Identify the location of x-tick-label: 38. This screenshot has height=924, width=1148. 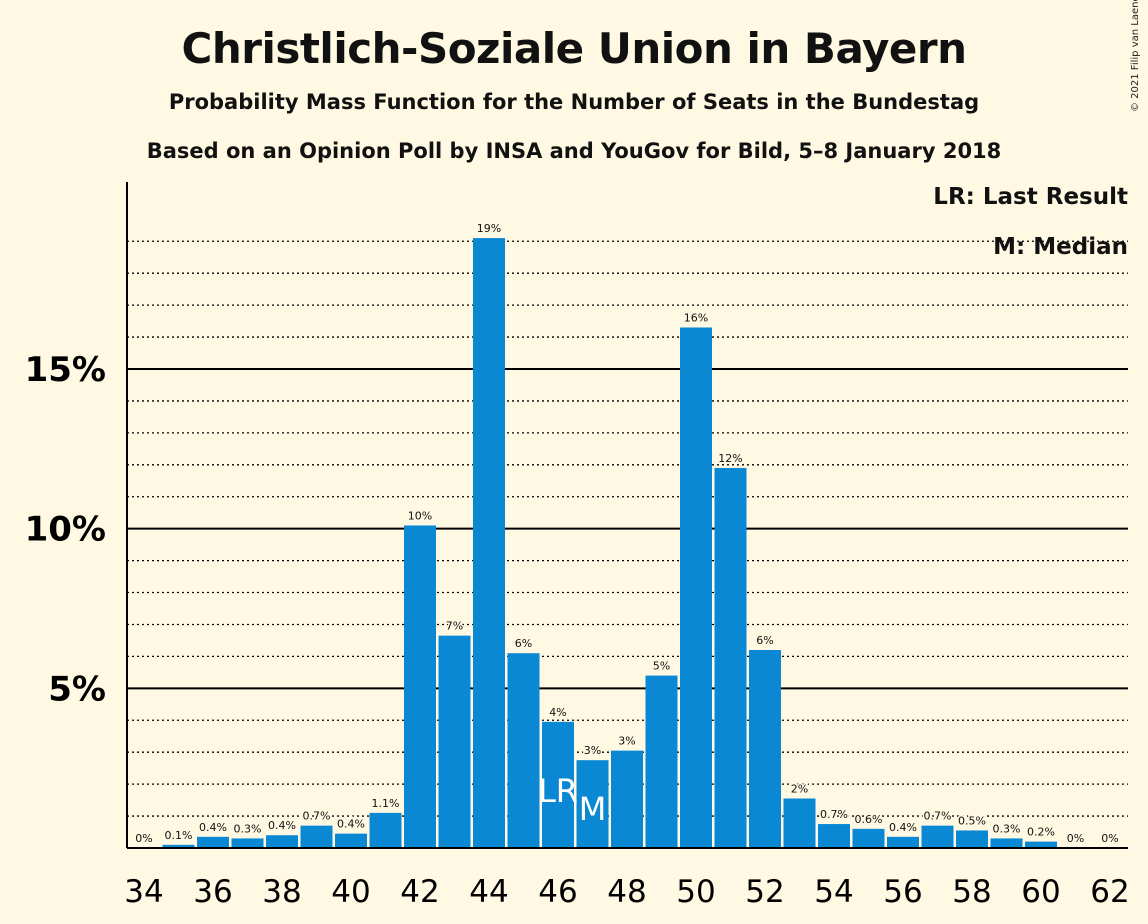
(281, 892).